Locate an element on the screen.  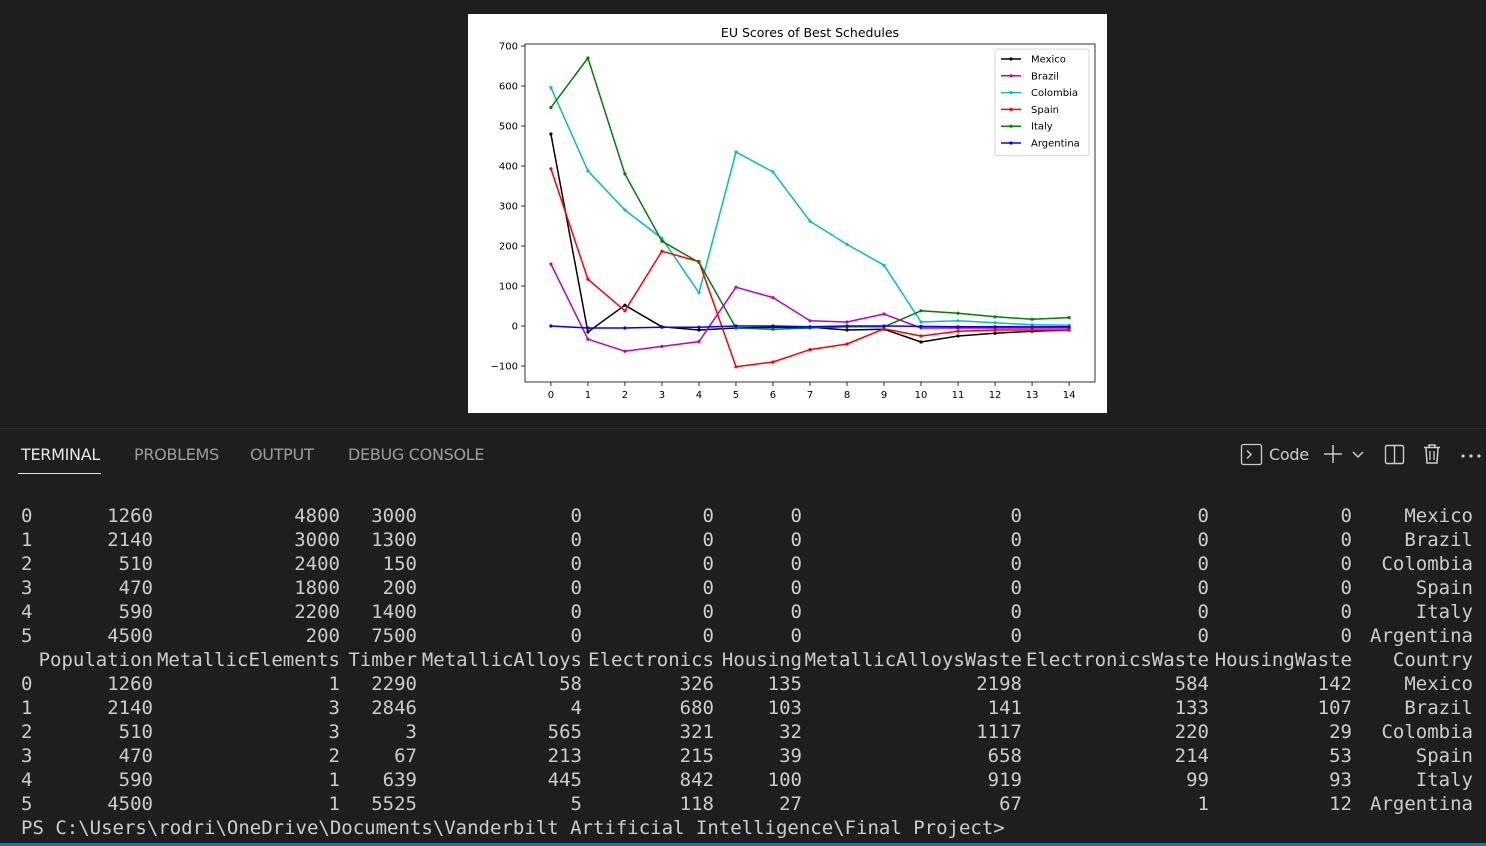
y-tick-label: 300 is located at coordinates (508, 207).